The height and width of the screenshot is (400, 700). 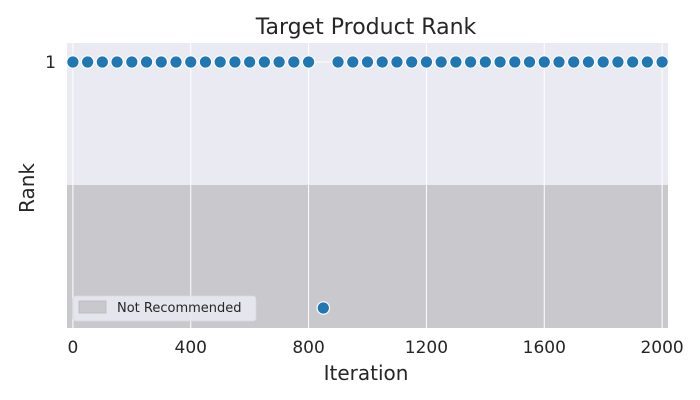 What do you see at coordinates (27, 188) in the screenshot?
I see `y-axis-label: Rank` at bounding box center [27, 188].